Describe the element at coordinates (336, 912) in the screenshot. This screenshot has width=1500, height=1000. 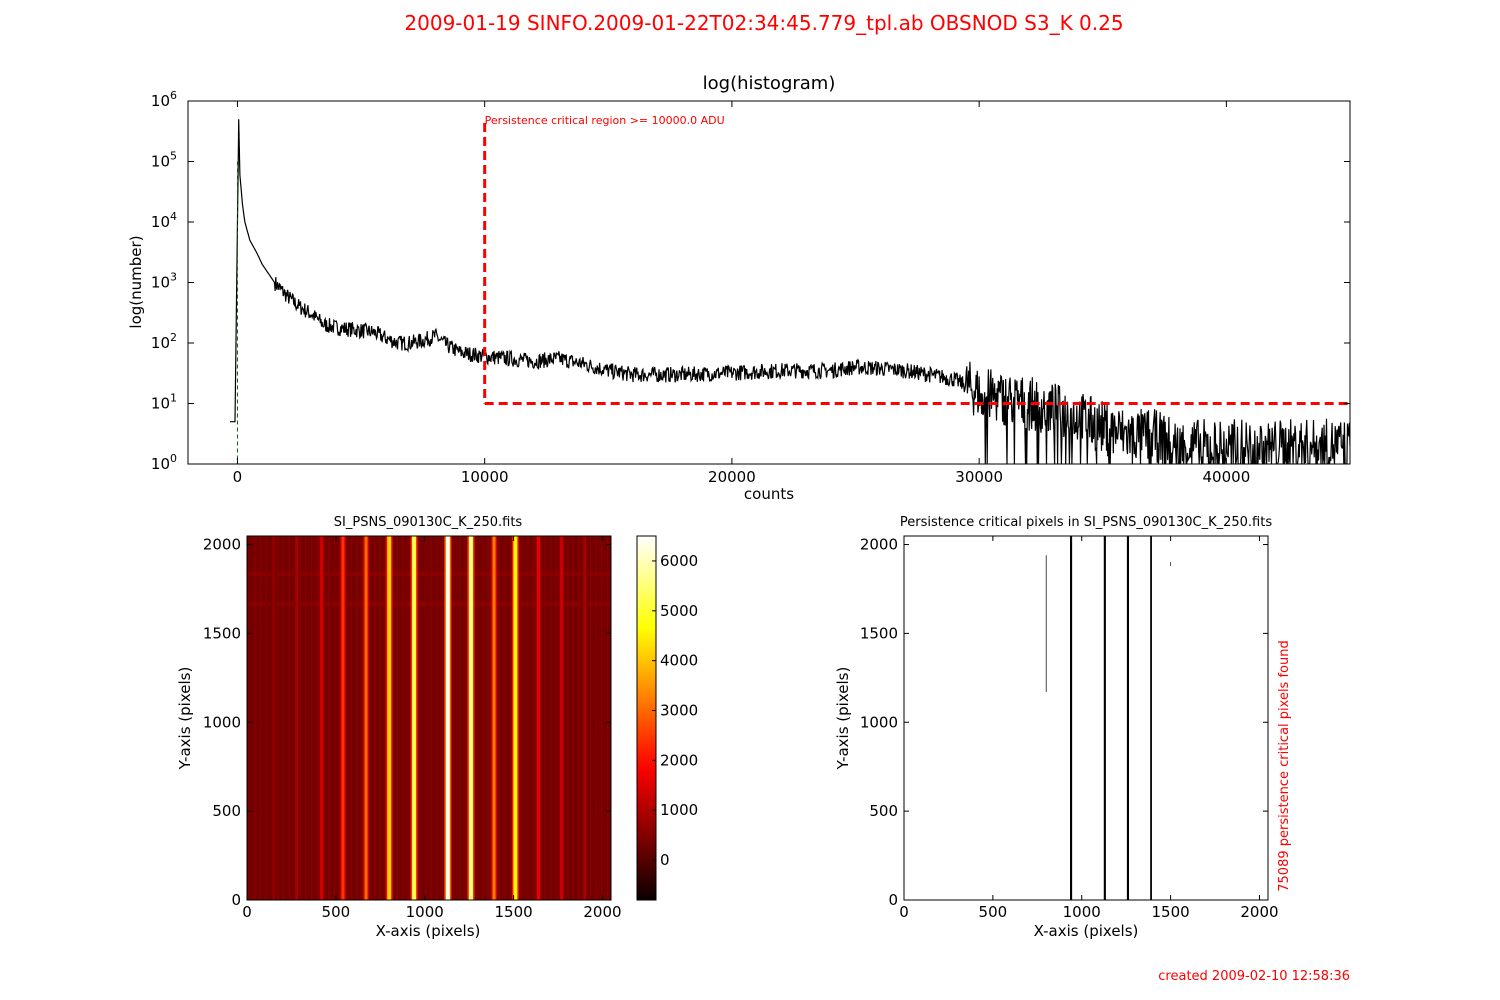
I see `x-tick-label: 500` at that location.